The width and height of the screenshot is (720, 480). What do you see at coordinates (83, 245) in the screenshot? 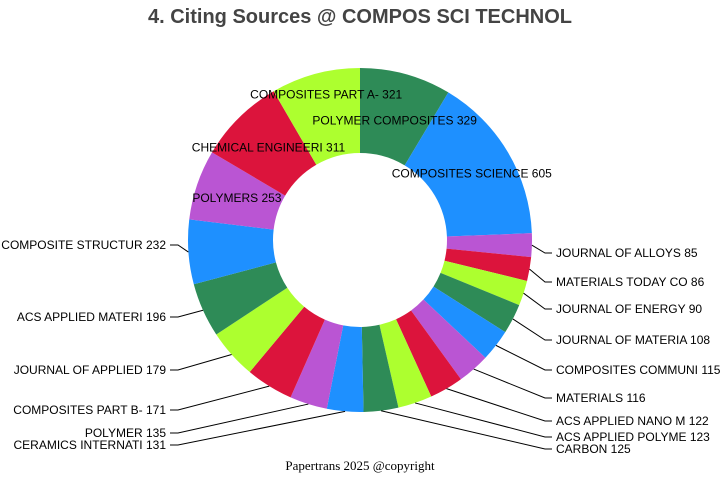
I see `slice-label-16: COMPOSITE STRUCTUR 232` at bounding box center [83, 245].